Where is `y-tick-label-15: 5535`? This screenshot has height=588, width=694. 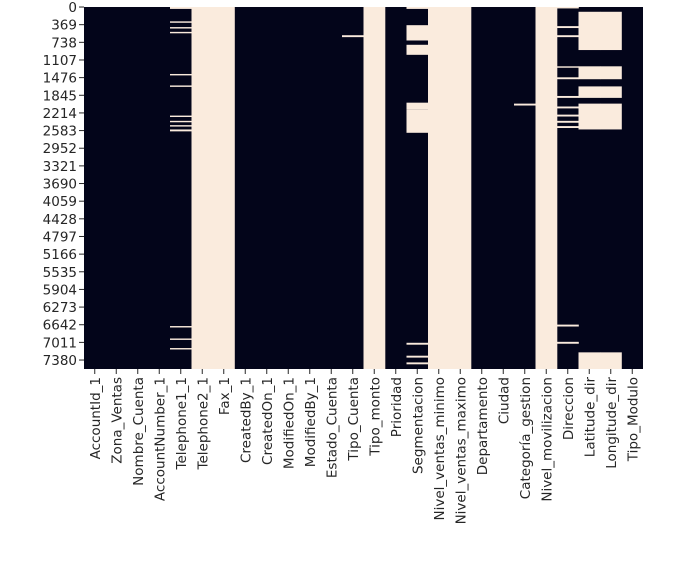
y-tick-label-15: 5535 is located at coordinates (60, 273).